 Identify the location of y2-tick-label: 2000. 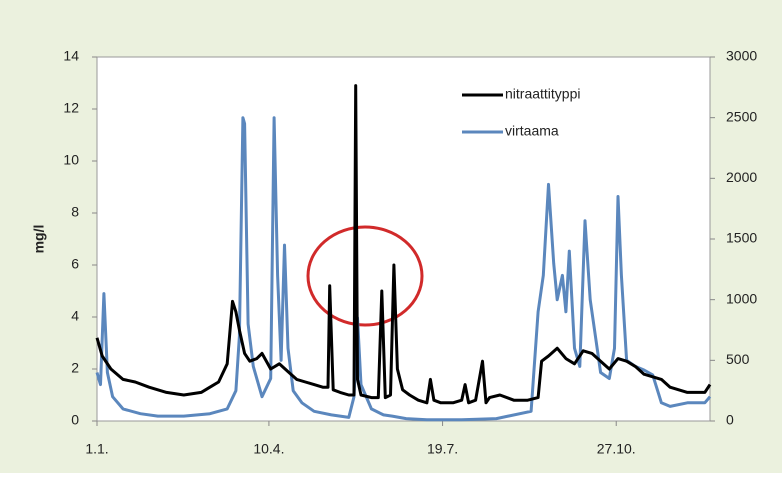
(741, 177).